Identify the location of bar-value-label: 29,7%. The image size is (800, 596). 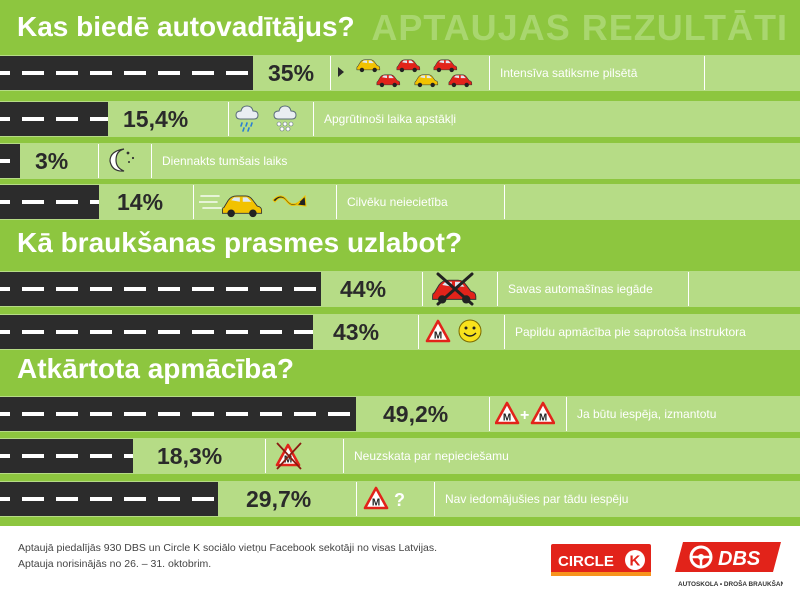
(279, 499).